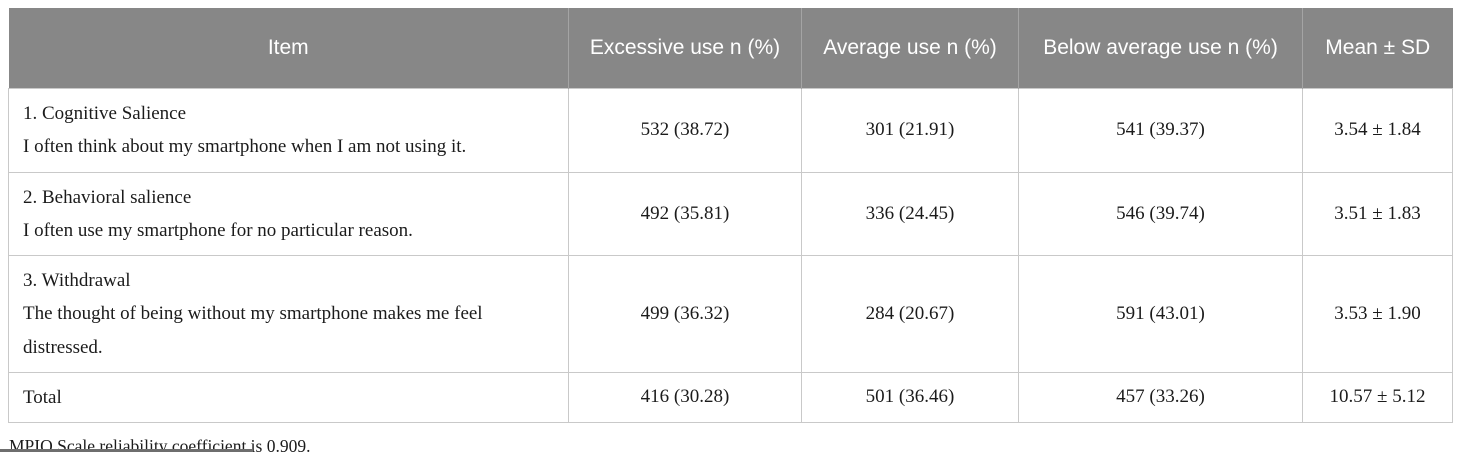 This screenshot has height=452, width=1460. Describe the element at coordinates (288, 397) in the screenshot. I see `item-cell: Total` at that location.